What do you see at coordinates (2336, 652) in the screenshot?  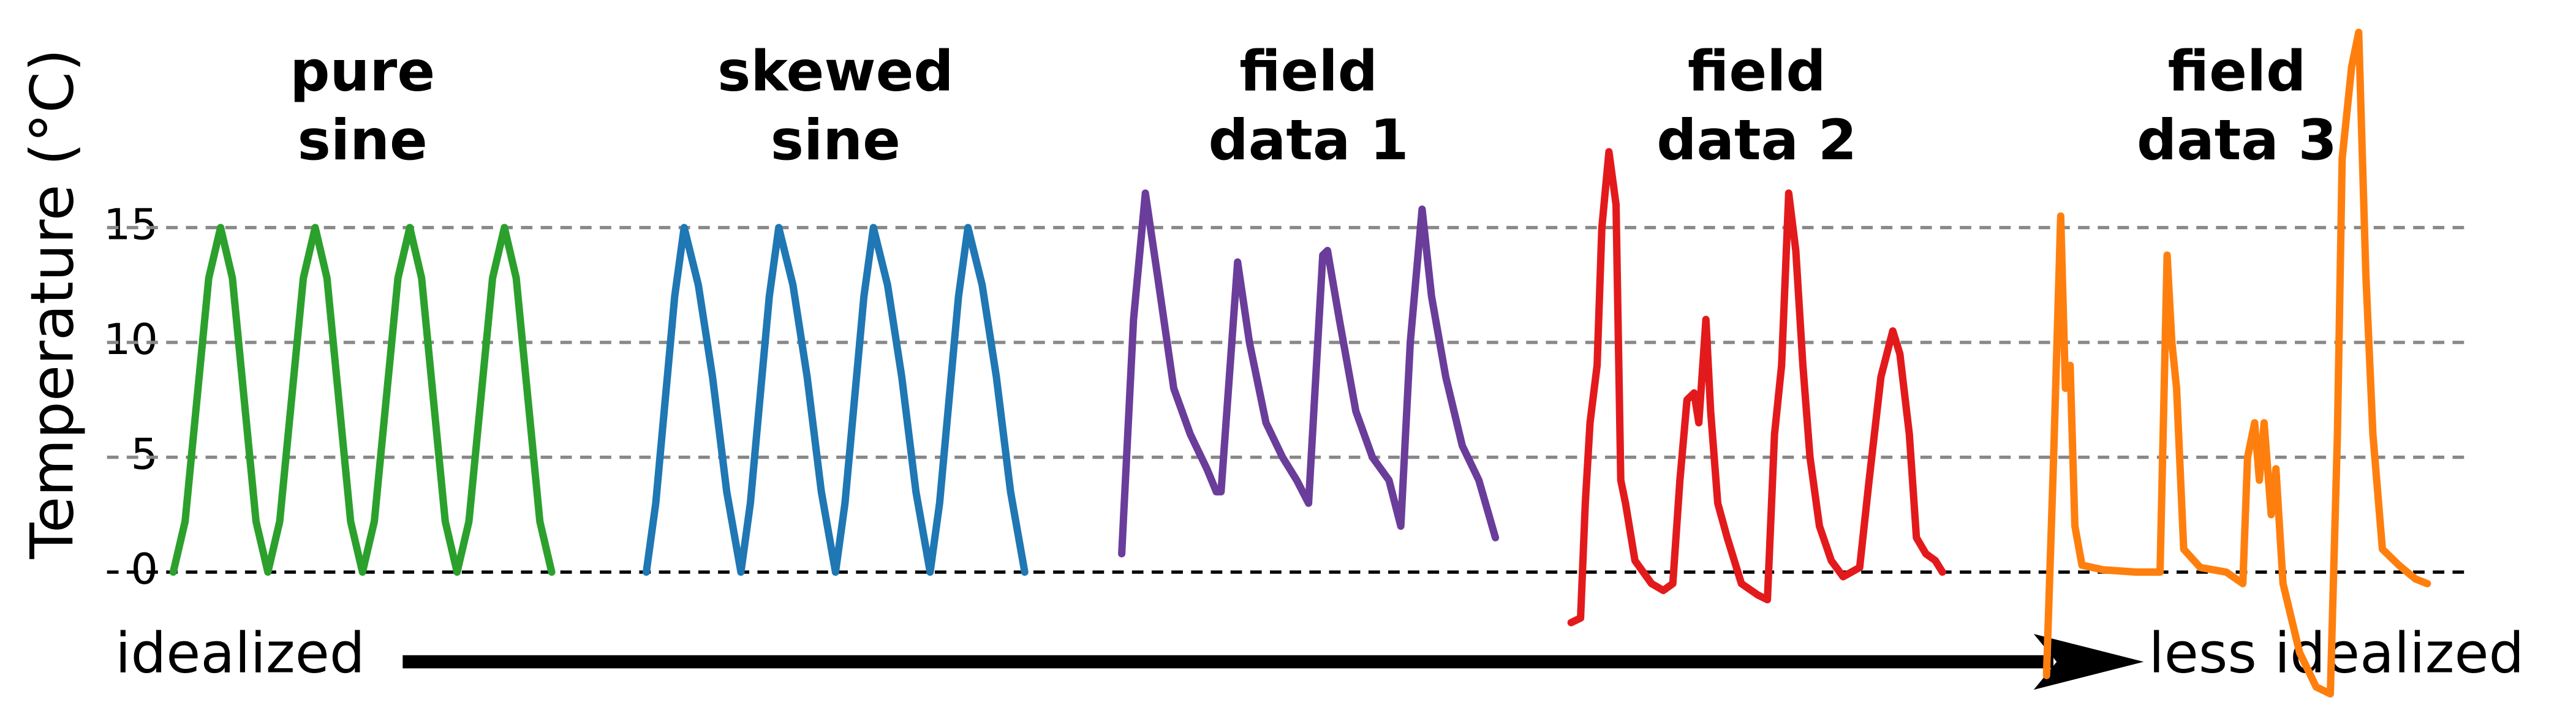 I see `right-annotation: less idealized` at bounding box center [2336, 652].